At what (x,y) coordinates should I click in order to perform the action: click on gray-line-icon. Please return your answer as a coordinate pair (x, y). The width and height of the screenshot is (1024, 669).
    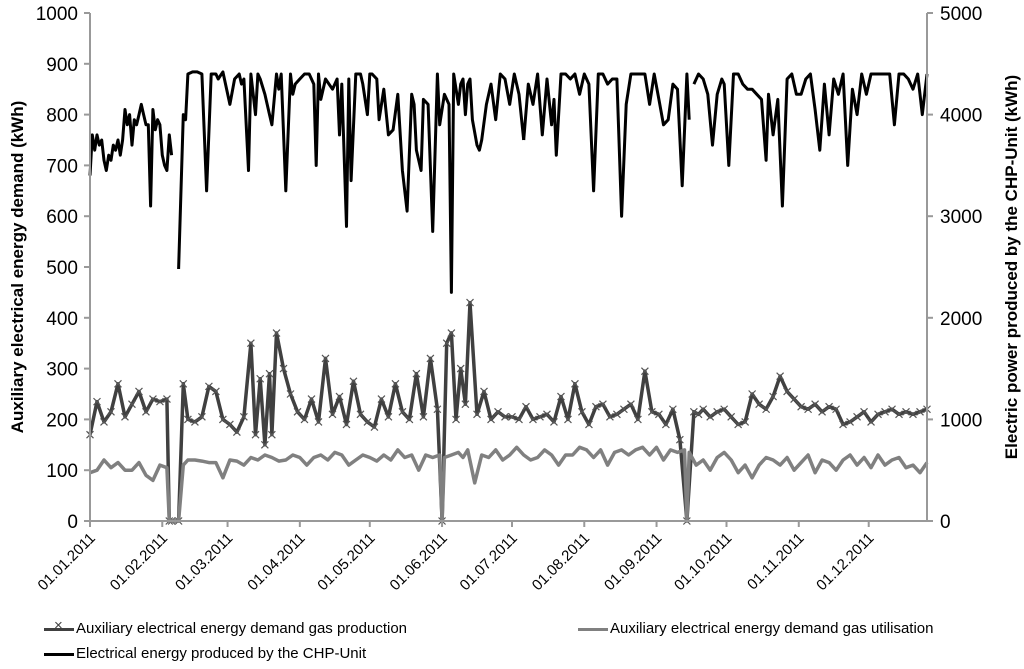
    Looking at the image, I should click on (593, 629).